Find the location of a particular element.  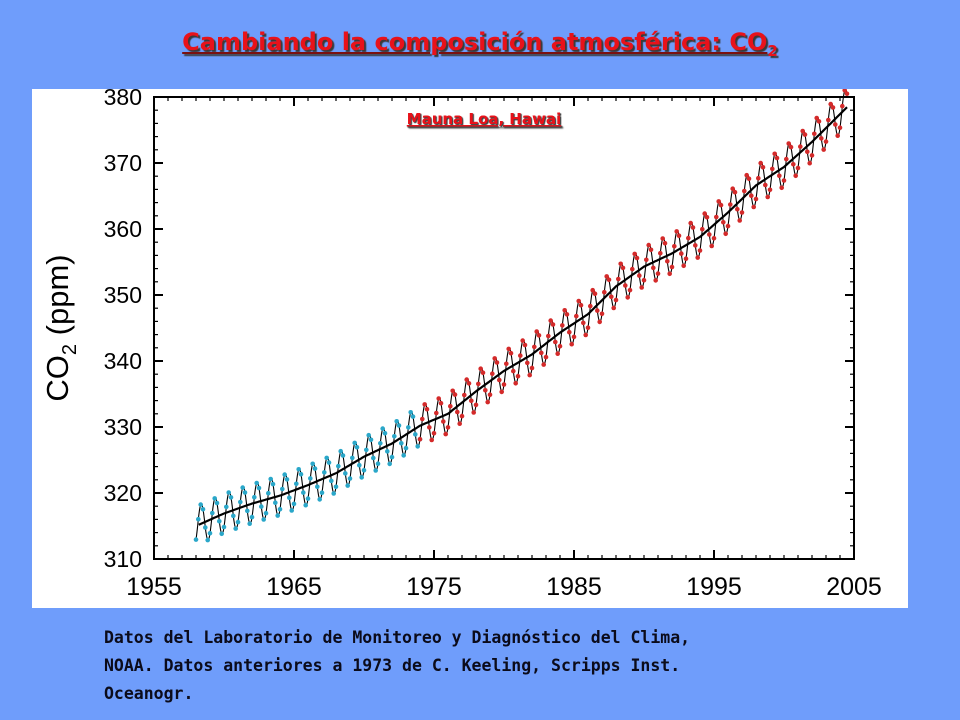

y-tick-label: 350 is located at coordinates (123, 295).